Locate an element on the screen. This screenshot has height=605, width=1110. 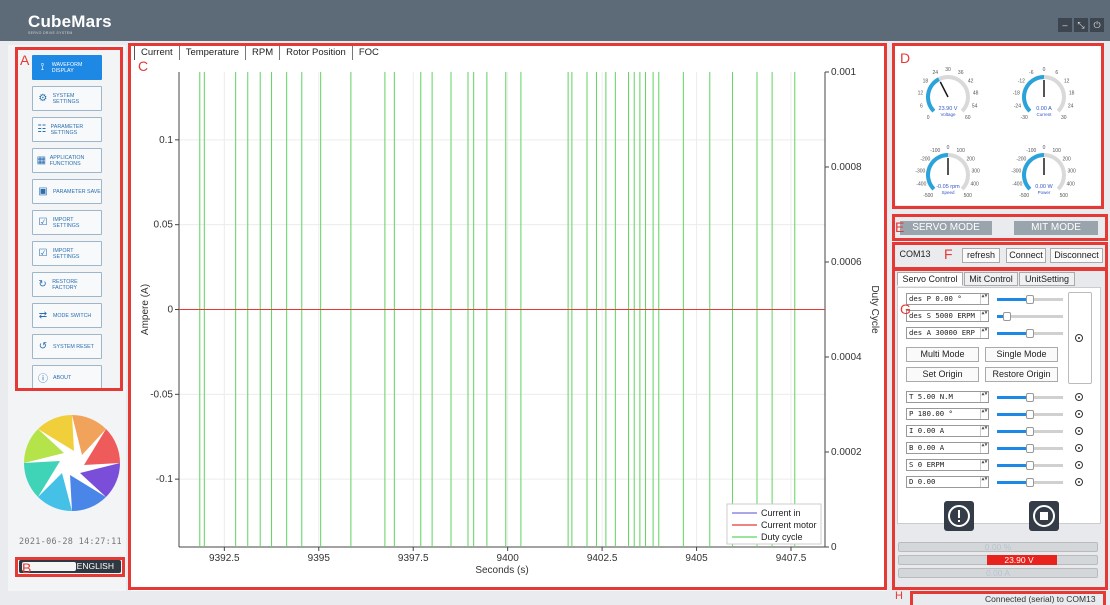
tab-rotor-position: Rotor Position is located at coordinates (315, 53).